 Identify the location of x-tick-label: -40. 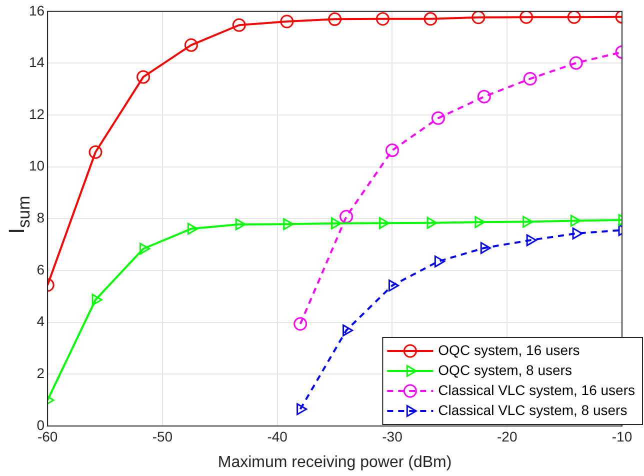
(277, 436).